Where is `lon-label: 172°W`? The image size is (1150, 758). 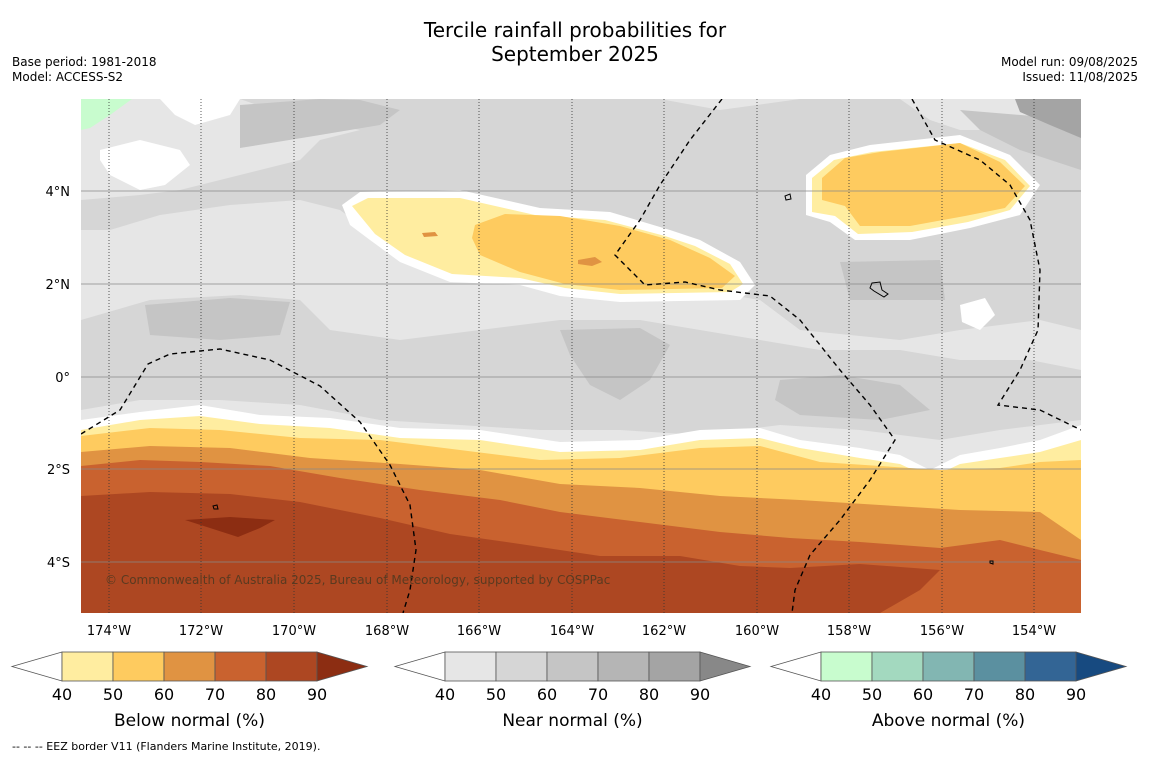 lon-label: 172°W is located at coordinates (201, 631).